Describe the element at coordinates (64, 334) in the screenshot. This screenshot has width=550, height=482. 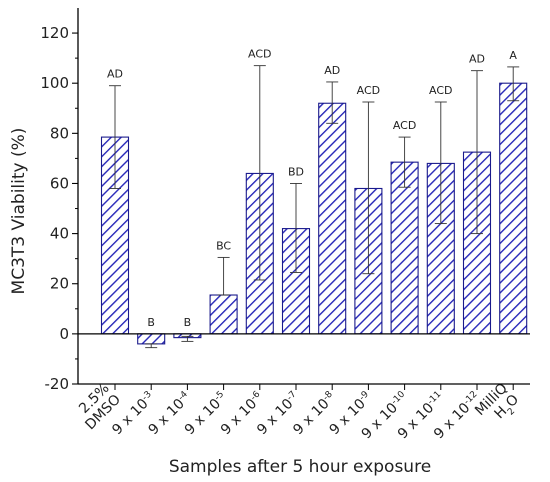
I see `y-tick-label: 0` at that location.